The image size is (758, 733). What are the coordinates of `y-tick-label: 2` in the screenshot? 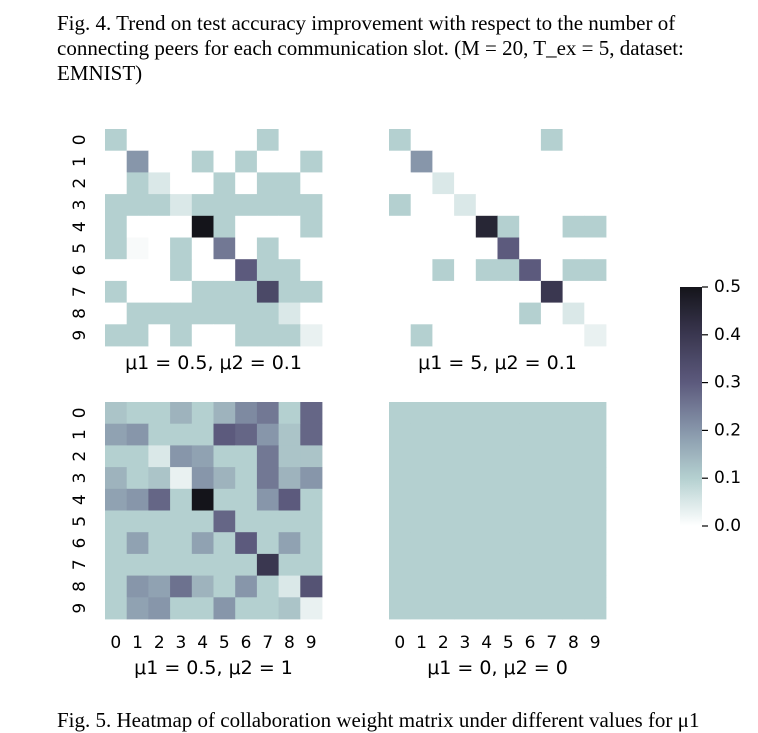 It's located at (80, 183).